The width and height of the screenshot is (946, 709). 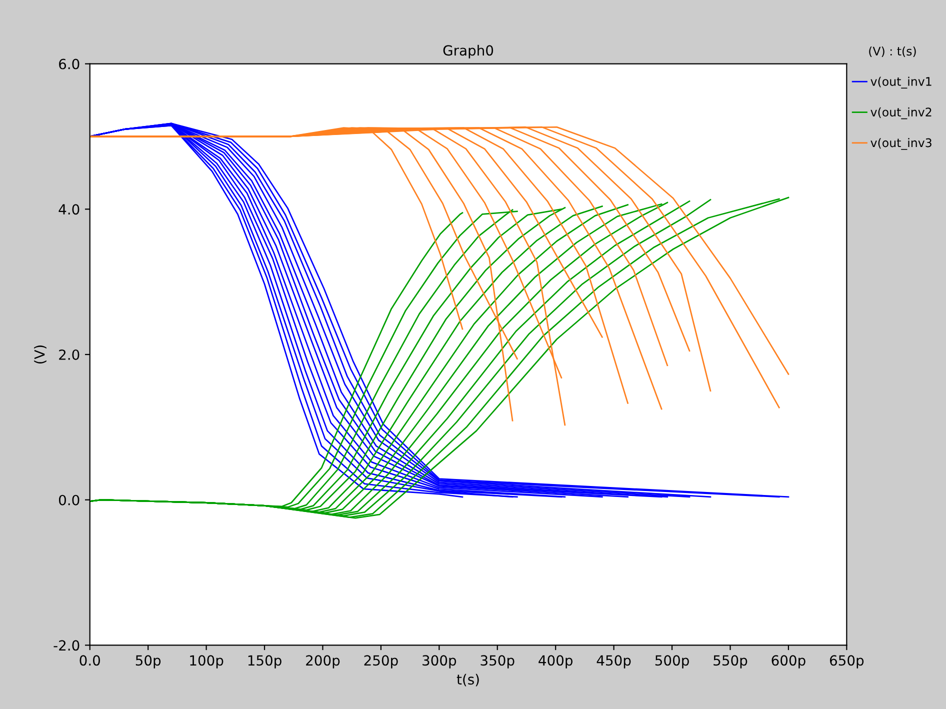 I want to click on y-tick-label: 6.0, so click(x=69, y=64).